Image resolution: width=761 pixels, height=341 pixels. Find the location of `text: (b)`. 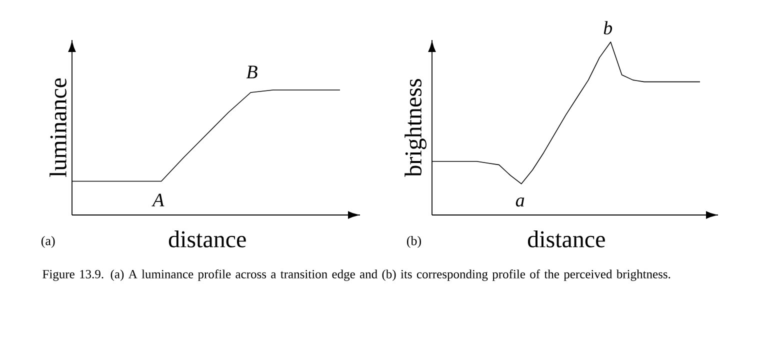

text: (b) is located at coordinates (413, 242).